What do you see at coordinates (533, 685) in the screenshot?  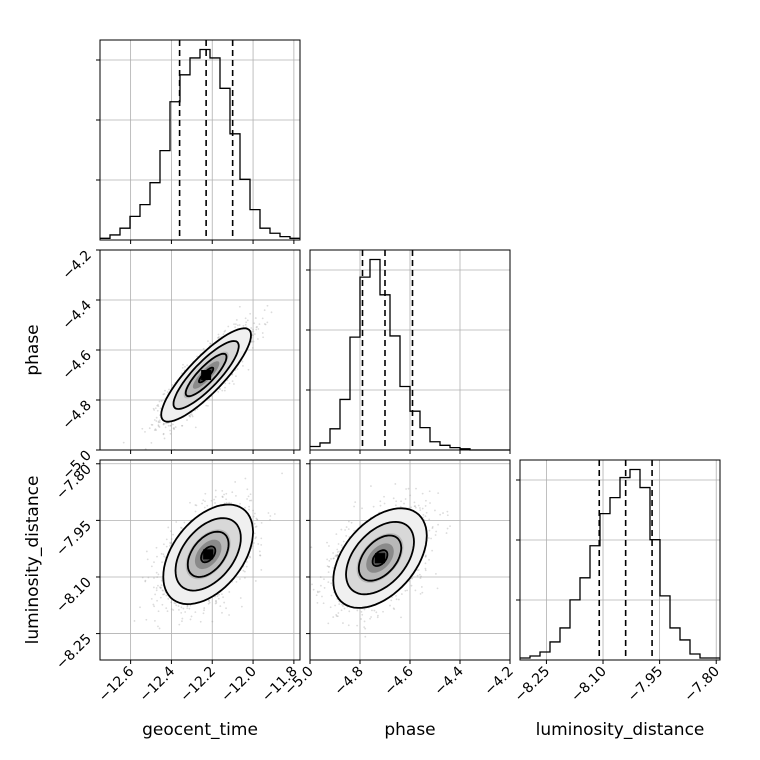 I see `x-tick-label: −8.25` at bounding box center [533, 685].